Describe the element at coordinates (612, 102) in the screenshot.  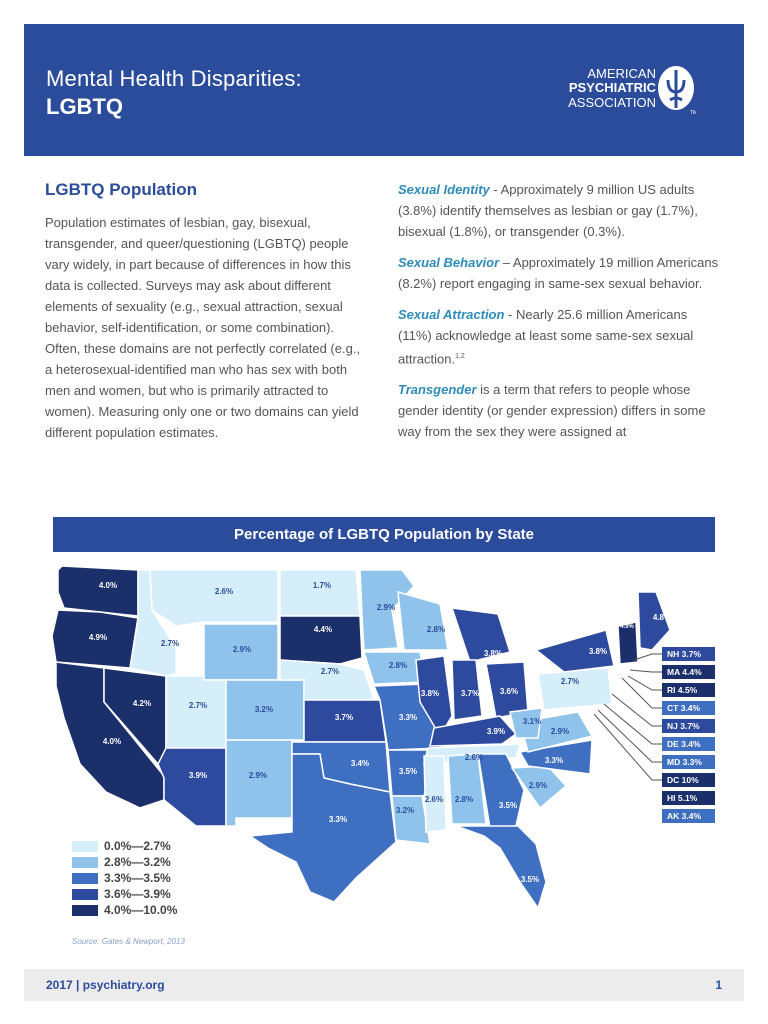
I see `logo-text-line3: ASSOCIATION` at that location.